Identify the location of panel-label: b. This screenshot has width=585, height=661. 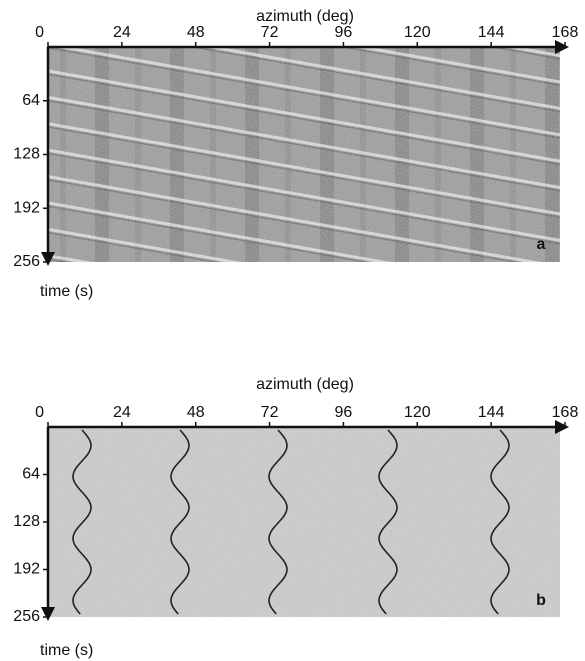
(541, 600).